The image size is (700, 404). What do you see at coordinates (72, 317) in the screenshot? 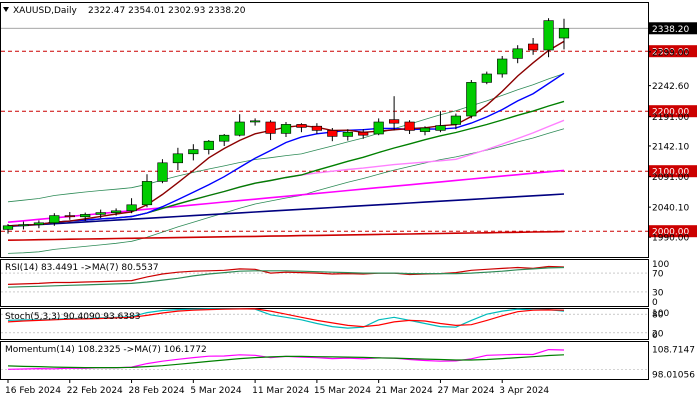
I see `stoch-panel-label: Stoch(5,3,3) 90.4090 93.6383` at bounding box center [72, 317].